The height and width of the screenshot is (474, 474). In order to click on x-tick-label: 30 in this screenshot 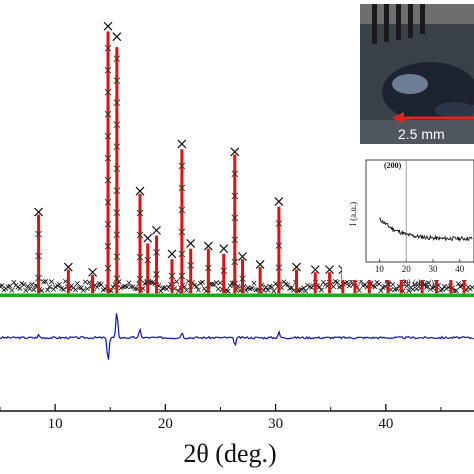, I will do `click(275, 424)`.